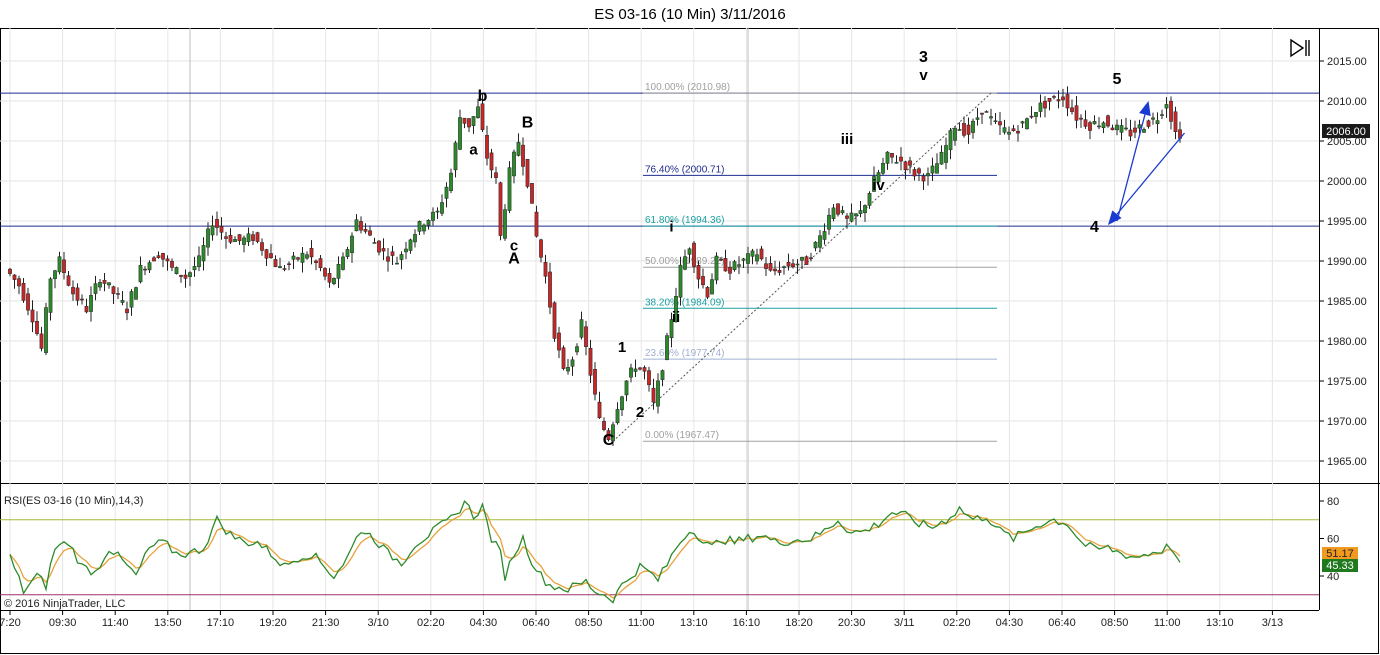 The width and height of the screenshot is (1380, 655). What do you see at coordinates (1300, 48) in the screenshot?
I see `play-pause-icon` at bounding box center [1300, 48].